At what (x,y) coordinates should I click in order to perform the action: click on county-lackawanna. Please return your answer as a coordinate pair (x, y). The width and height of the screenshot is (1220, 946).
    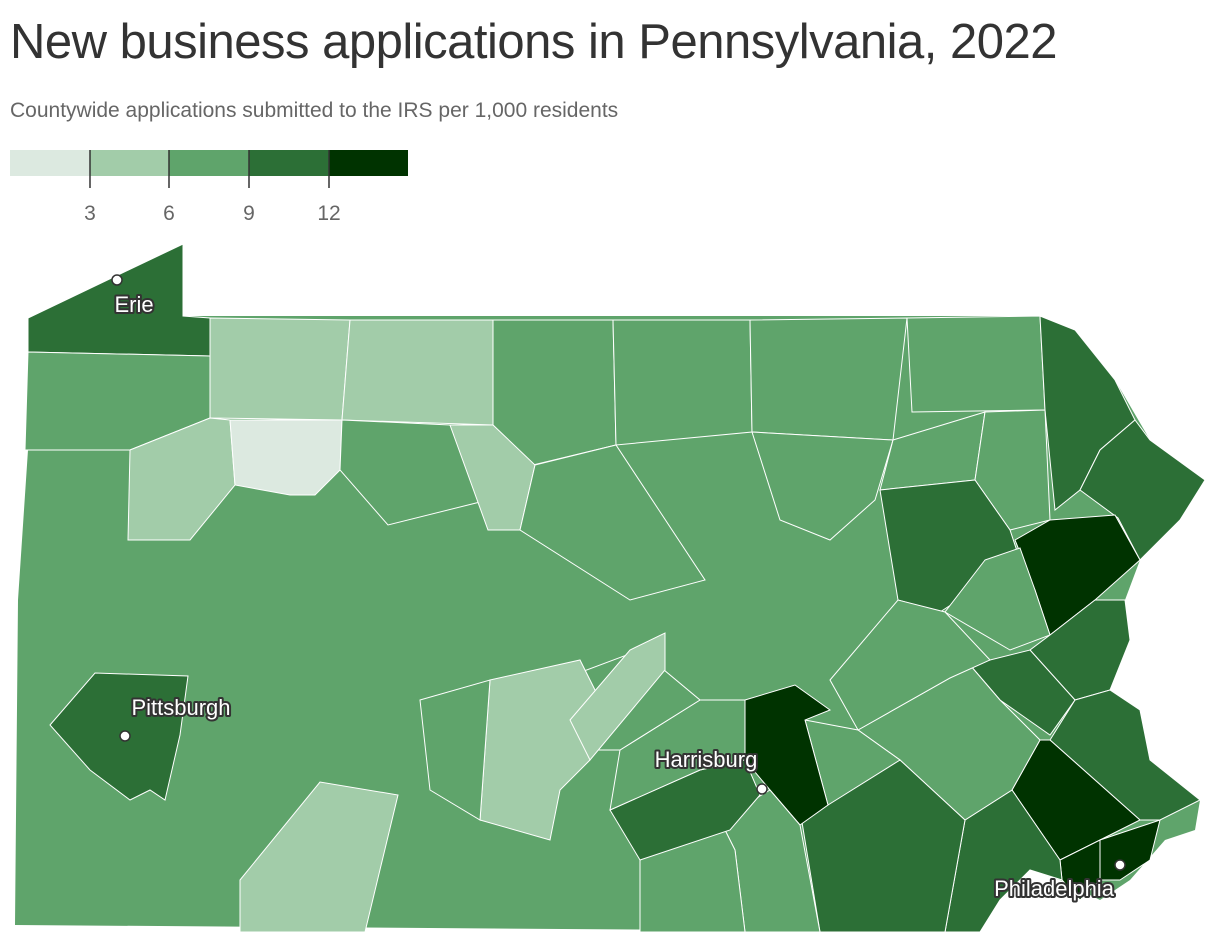
    Looking at the image, I should click on (1012, 470).